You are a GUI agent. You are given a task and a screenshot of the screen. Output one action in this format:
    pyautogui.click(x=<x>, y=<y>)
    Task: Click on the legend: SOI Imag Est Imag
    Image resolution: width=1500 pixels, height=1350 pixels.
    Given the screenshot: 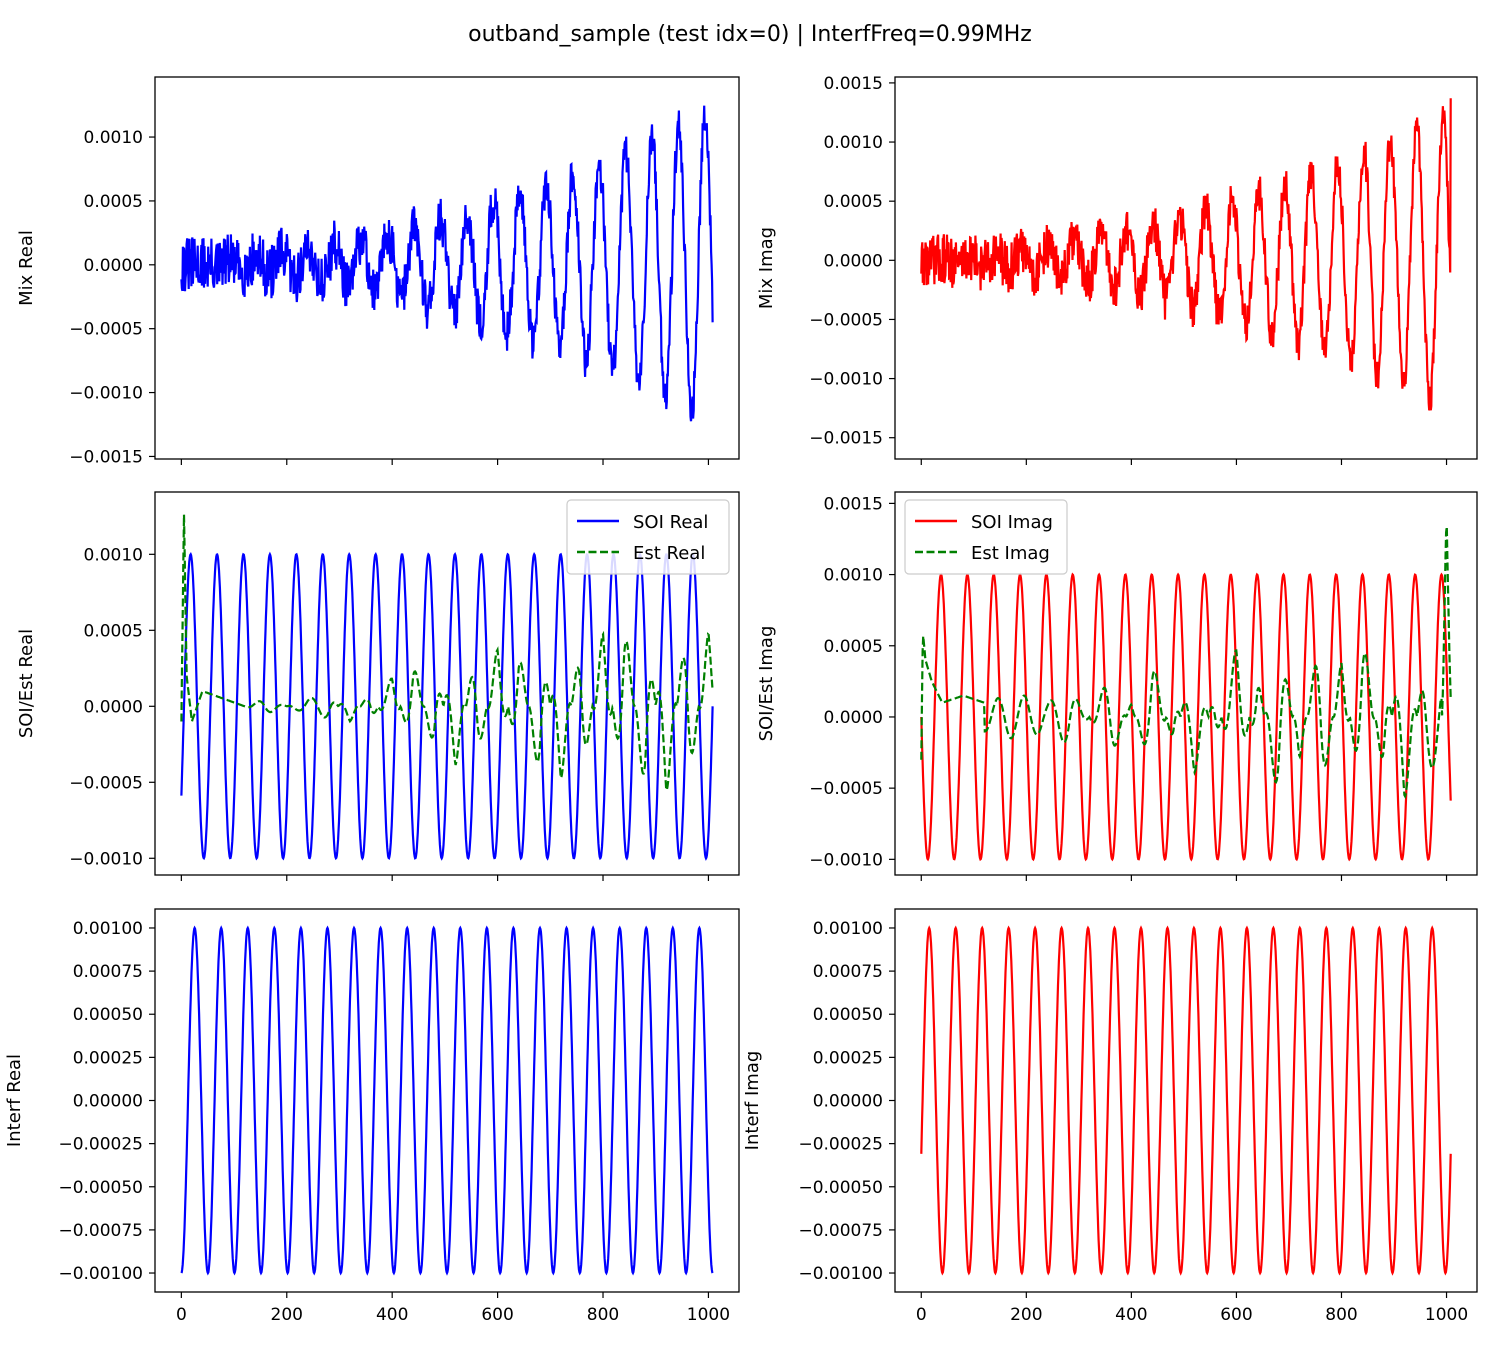 What is the action you would take?
    pyautogui.click(x=986, y=537)
    